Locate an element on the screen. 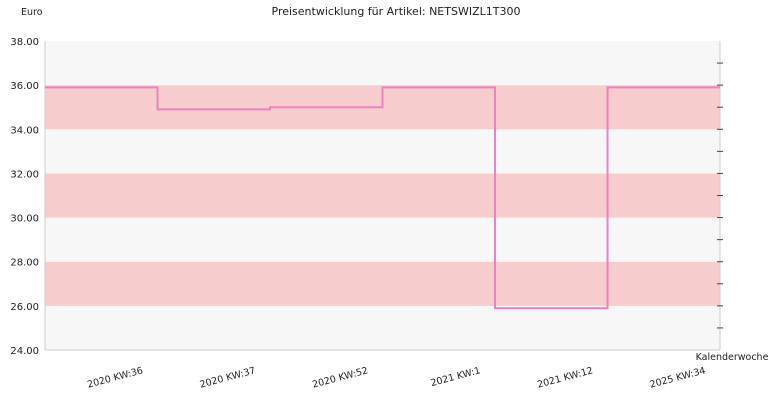 The image size is (770, 404). y-tick-label: 34.00 is located at coordinates (24, 130).